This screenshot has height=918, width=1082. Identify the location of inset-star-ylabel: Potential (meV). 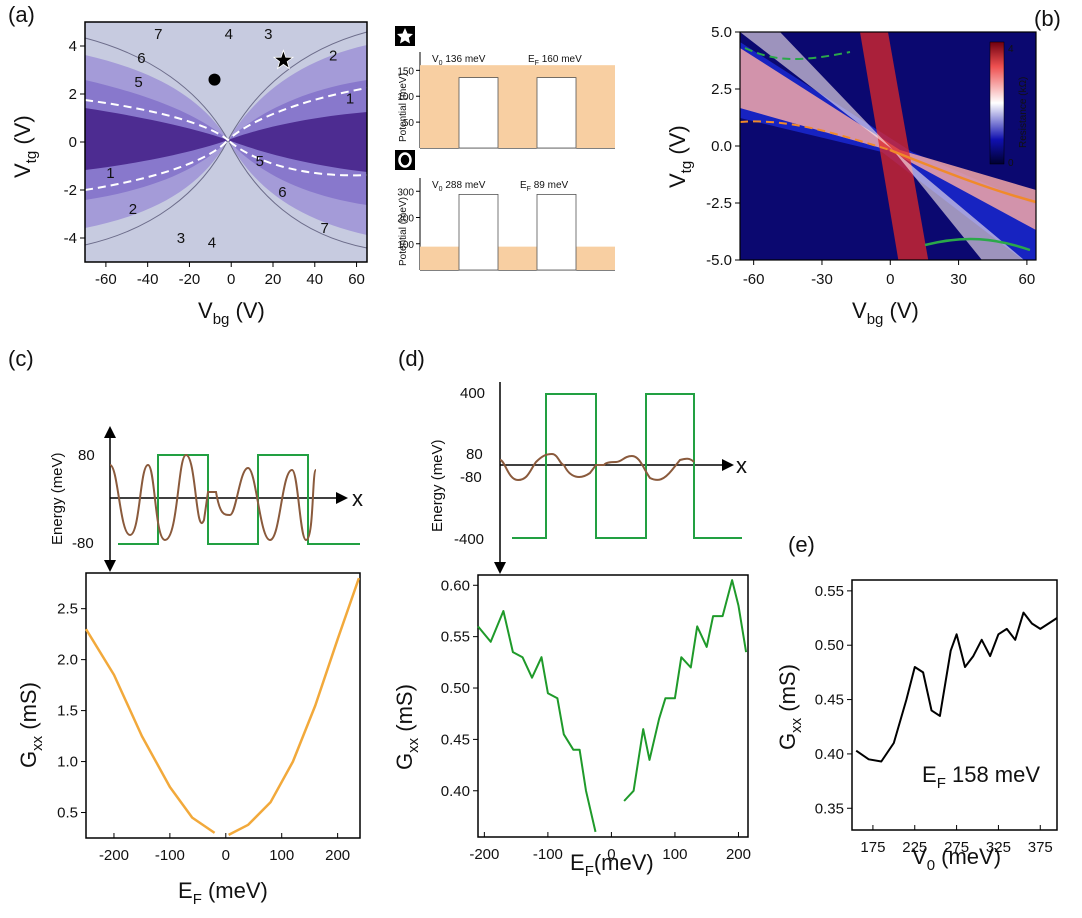
(403, 107).